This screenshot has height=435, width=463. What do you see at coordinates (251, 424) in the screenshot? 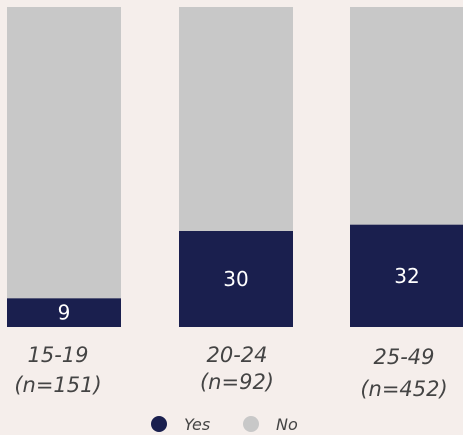
I see `legend-marker-no` at bounding box center [251, 424].